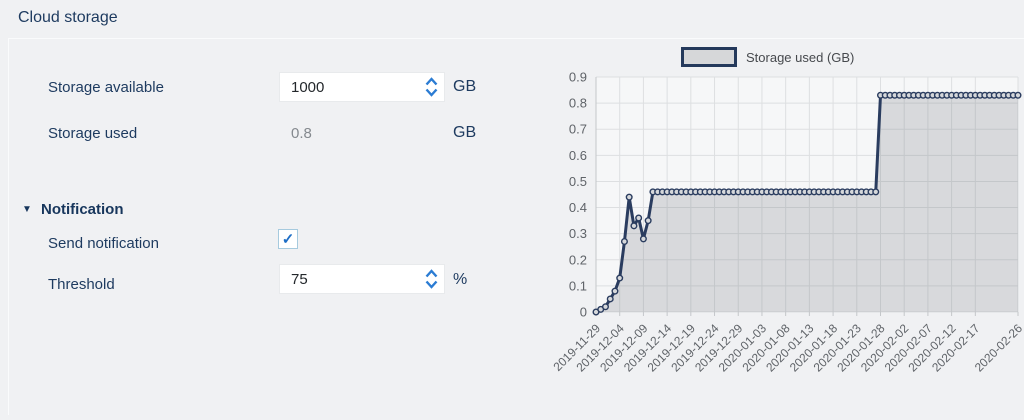 This screenshot has width=1024, height=420. I want to click on chart-legend: Storage used (GB), so click(767, 57).